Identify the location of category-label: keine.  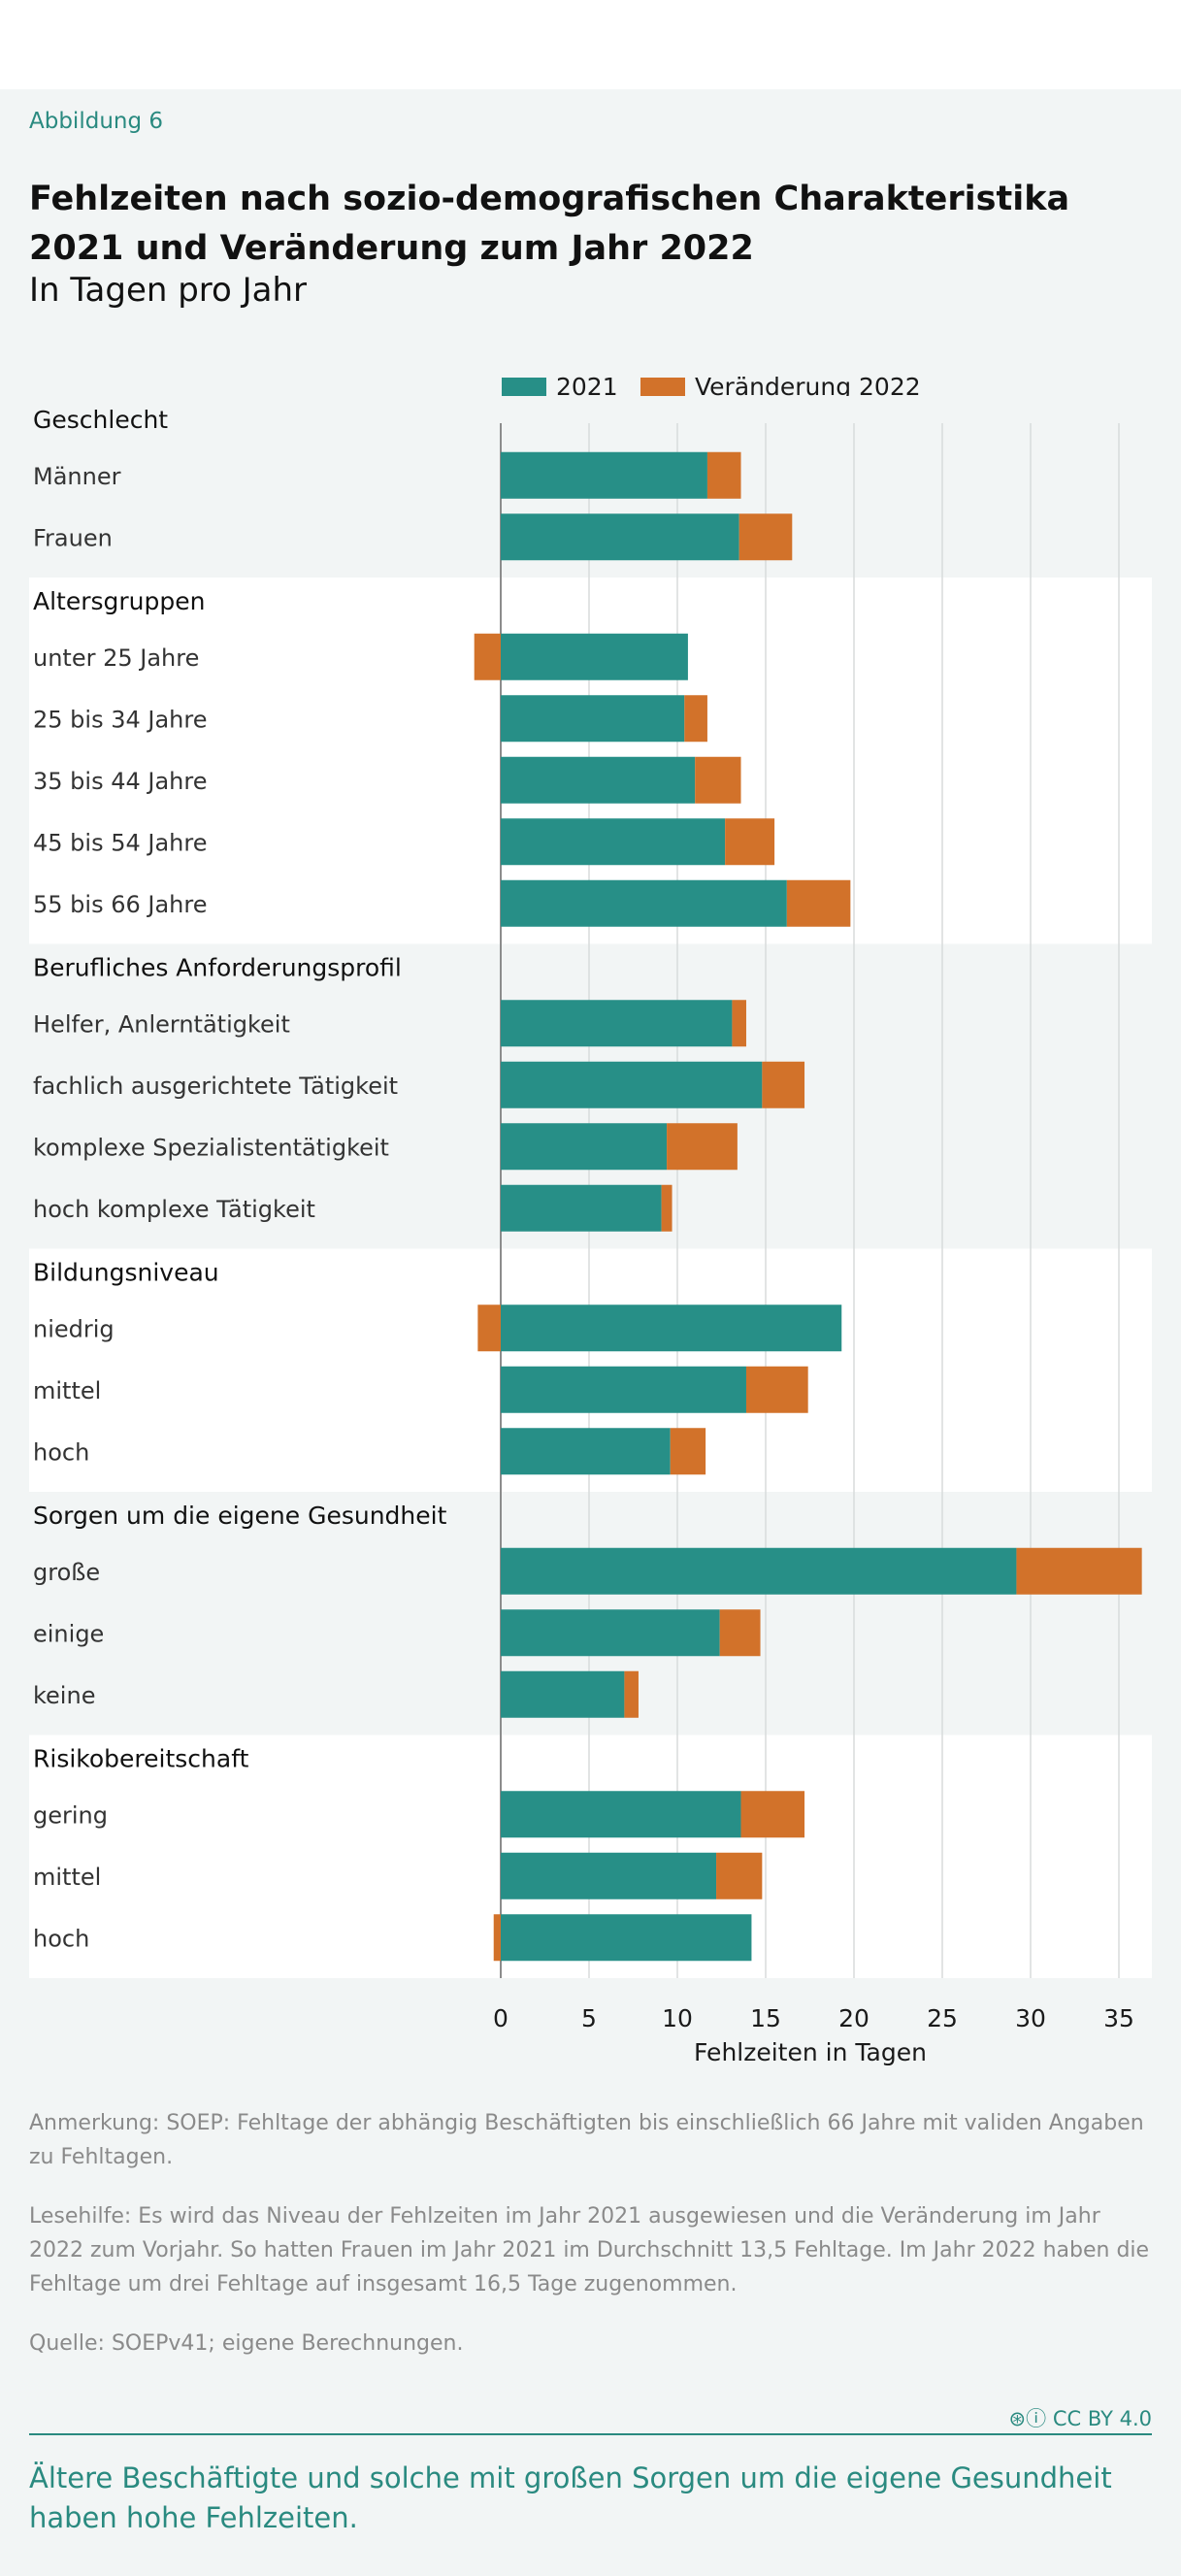
(64, 1695).